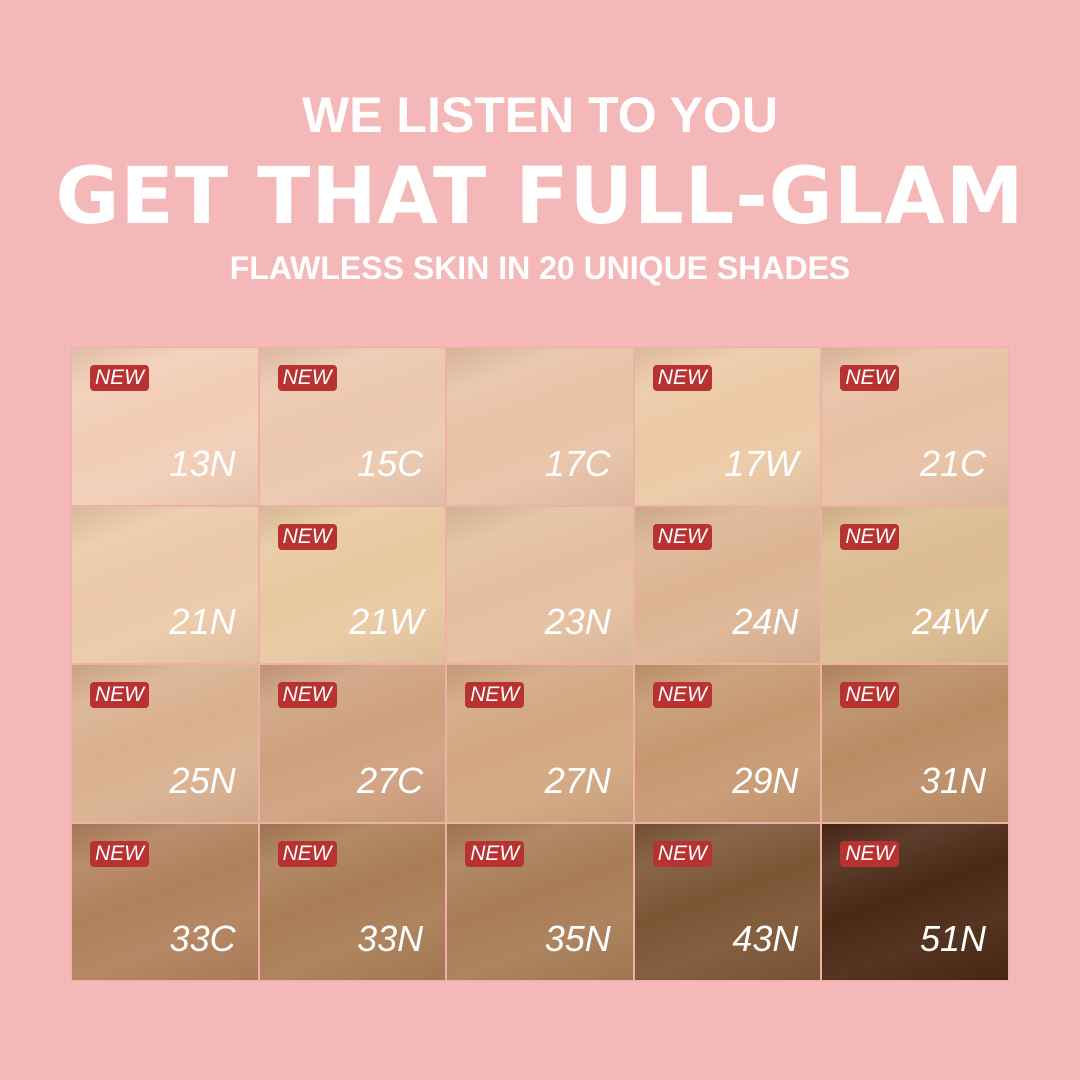  What do you see at coordinates (577, 780) in the screenshot?
I see `shade-label: 27N` at bounding box center [577, 780].